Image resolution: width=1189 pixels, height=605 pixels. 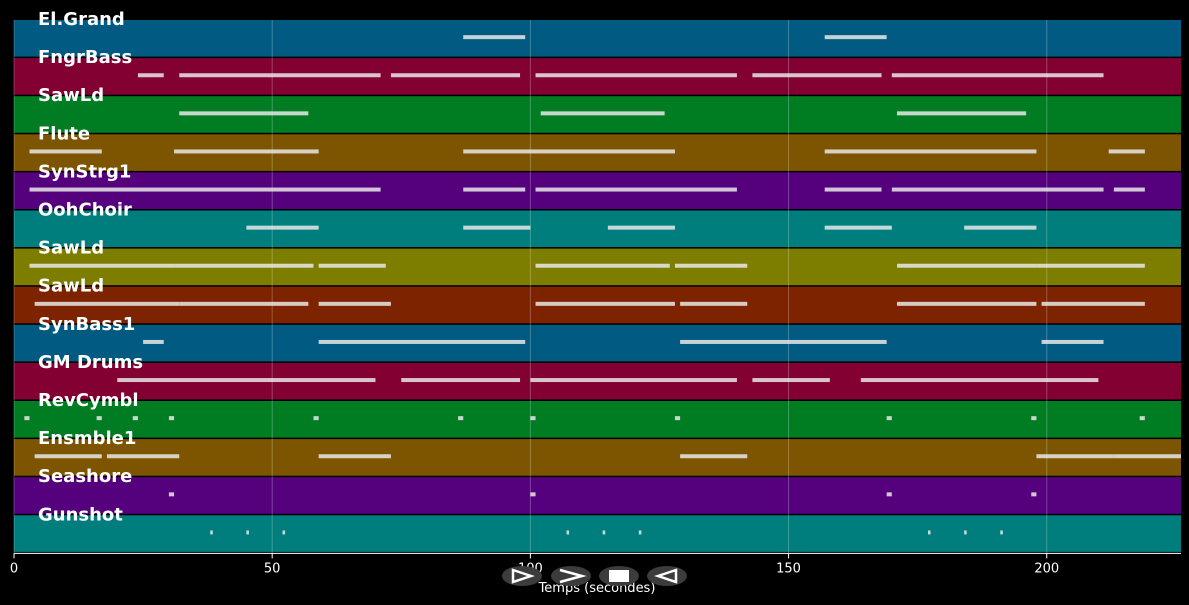 What do you see at coordinates (272, 568) in the screenshot?
I see `x-tick-label: 50` at bounding box center [272, 568].